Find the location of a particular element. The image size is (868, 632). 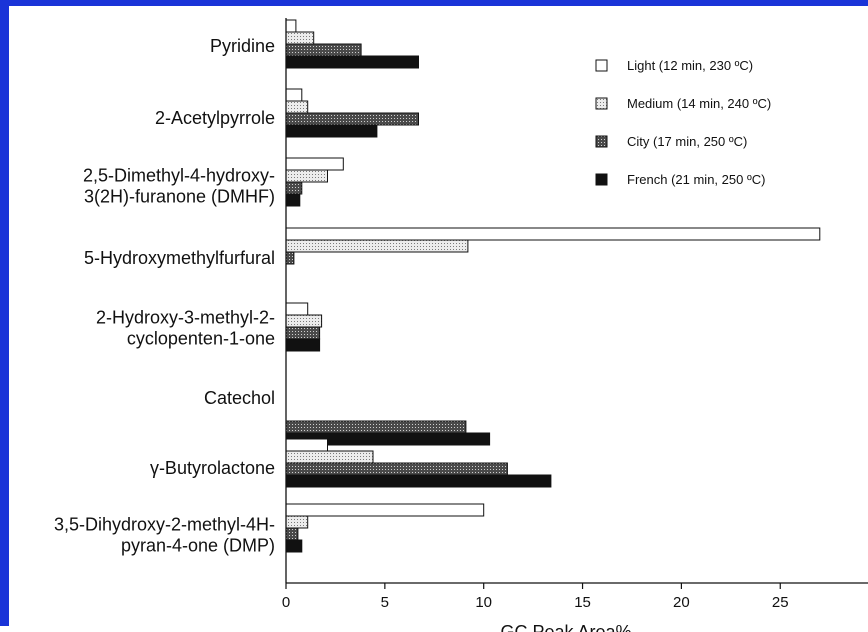

legend-label-city: City (17 min, 250 ºC) is located at coordinates (687, 141).